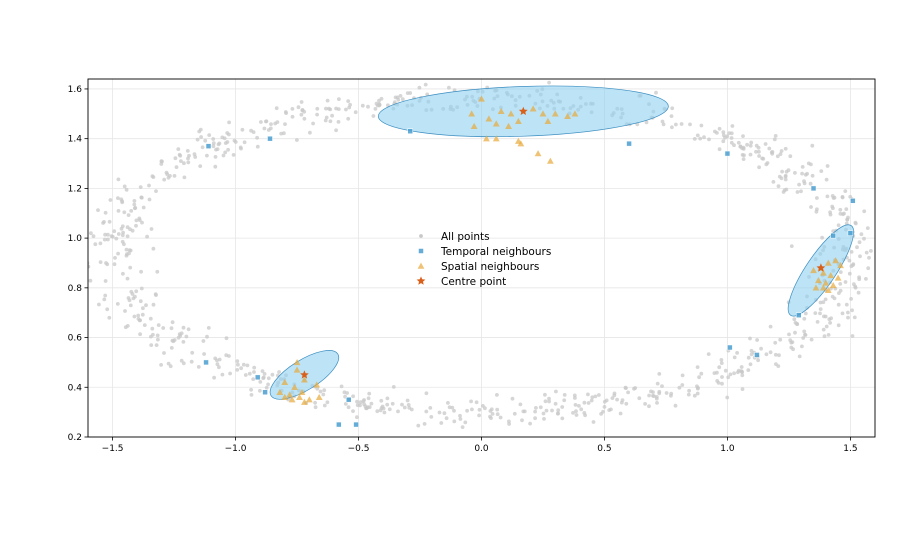 Image resolution: width=897 pixels, height=542 pixels. Describe the element at coordinates (75, 438) in the screenshot. I see `y-tick-label: 0.2` at that location.